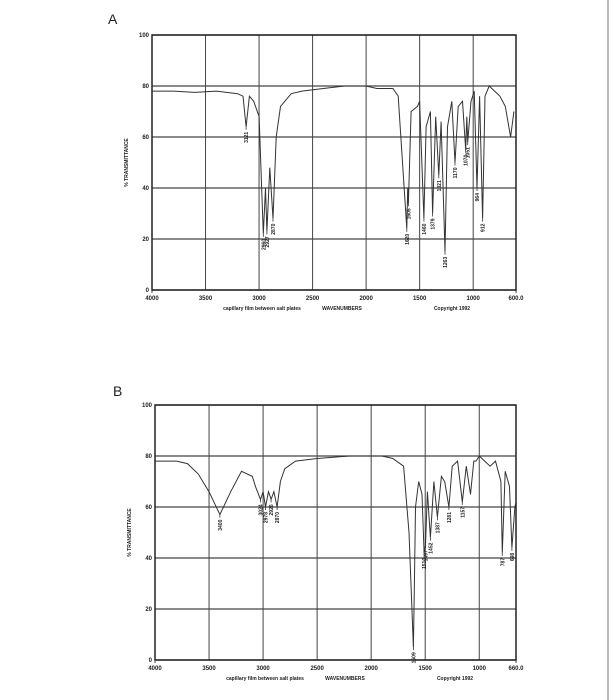 The width and height of the screenshot is (616, 700). What do you see at coordinates (268, 241) in the screenshot?
I see `peak-label: 2927` at bounding box center [268, 241].